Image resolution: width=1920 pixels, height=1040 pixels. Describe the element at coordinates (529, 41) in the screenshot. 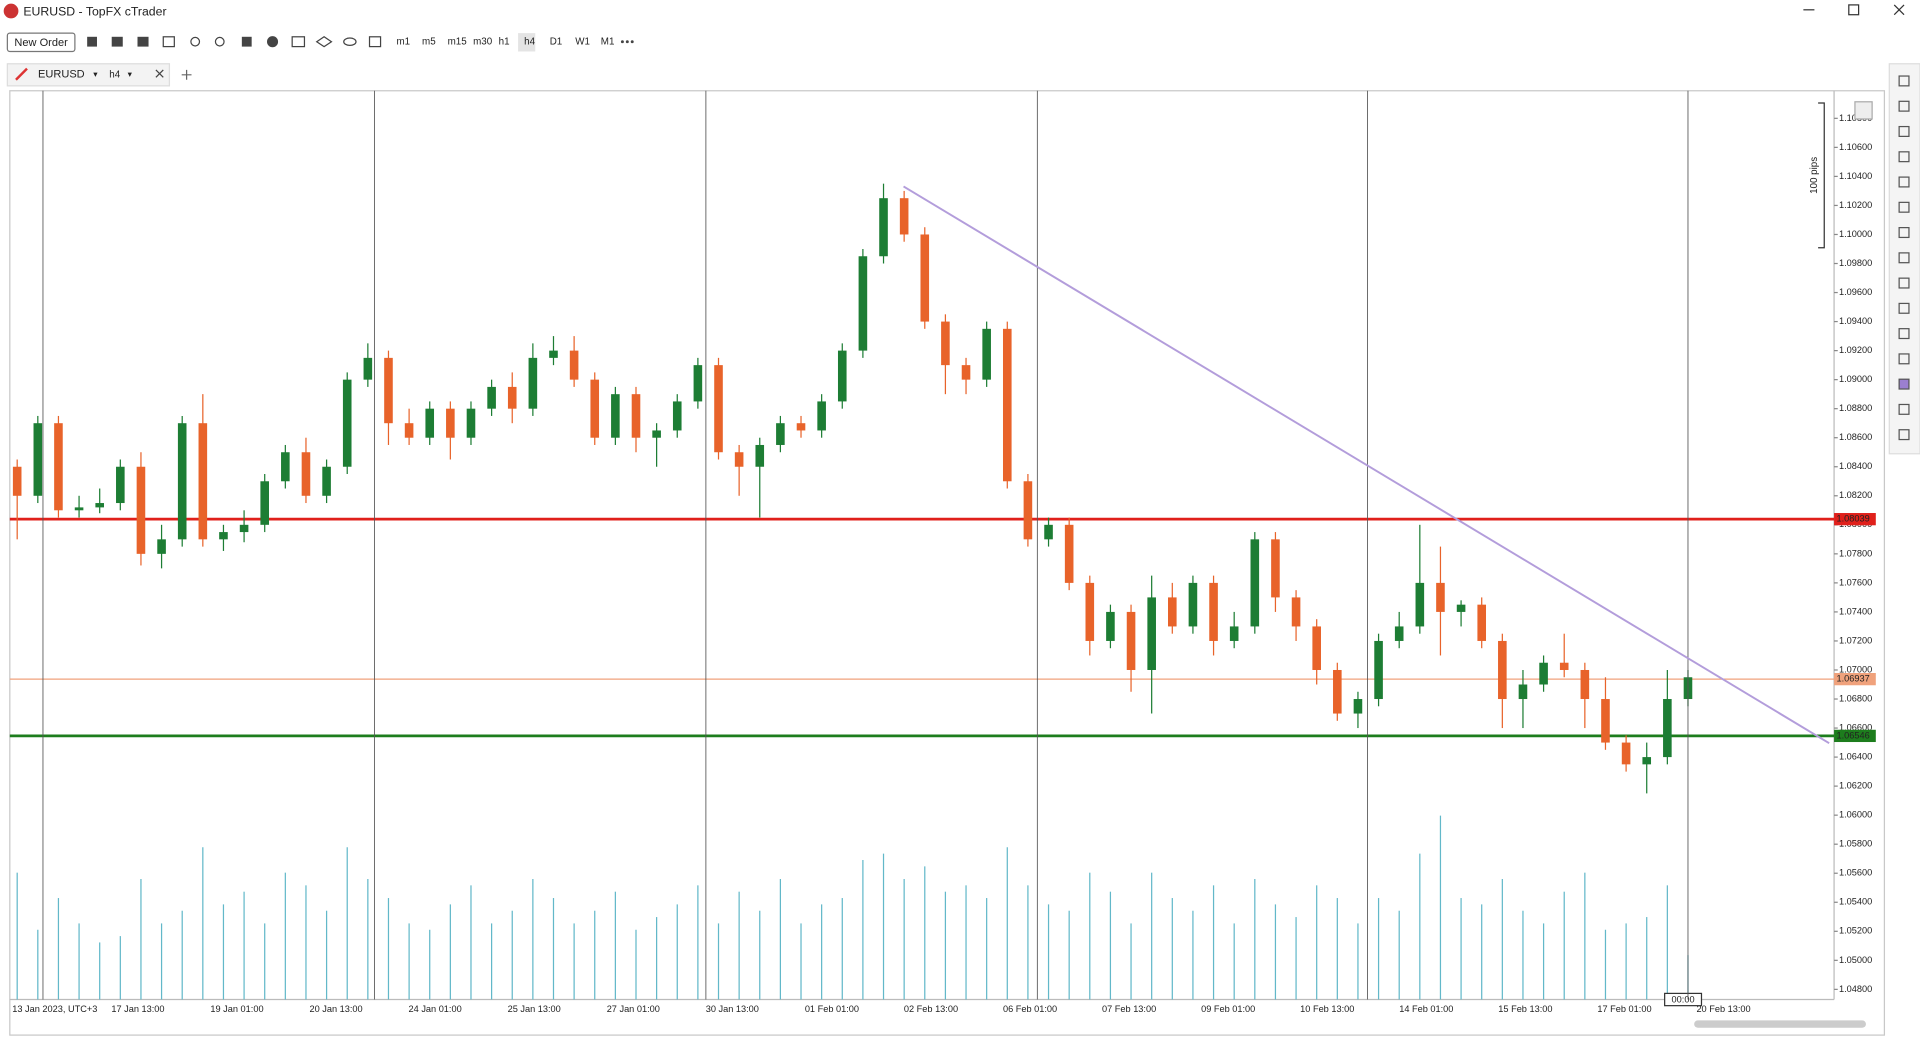

I see `timeframe-button: h4` at that location.